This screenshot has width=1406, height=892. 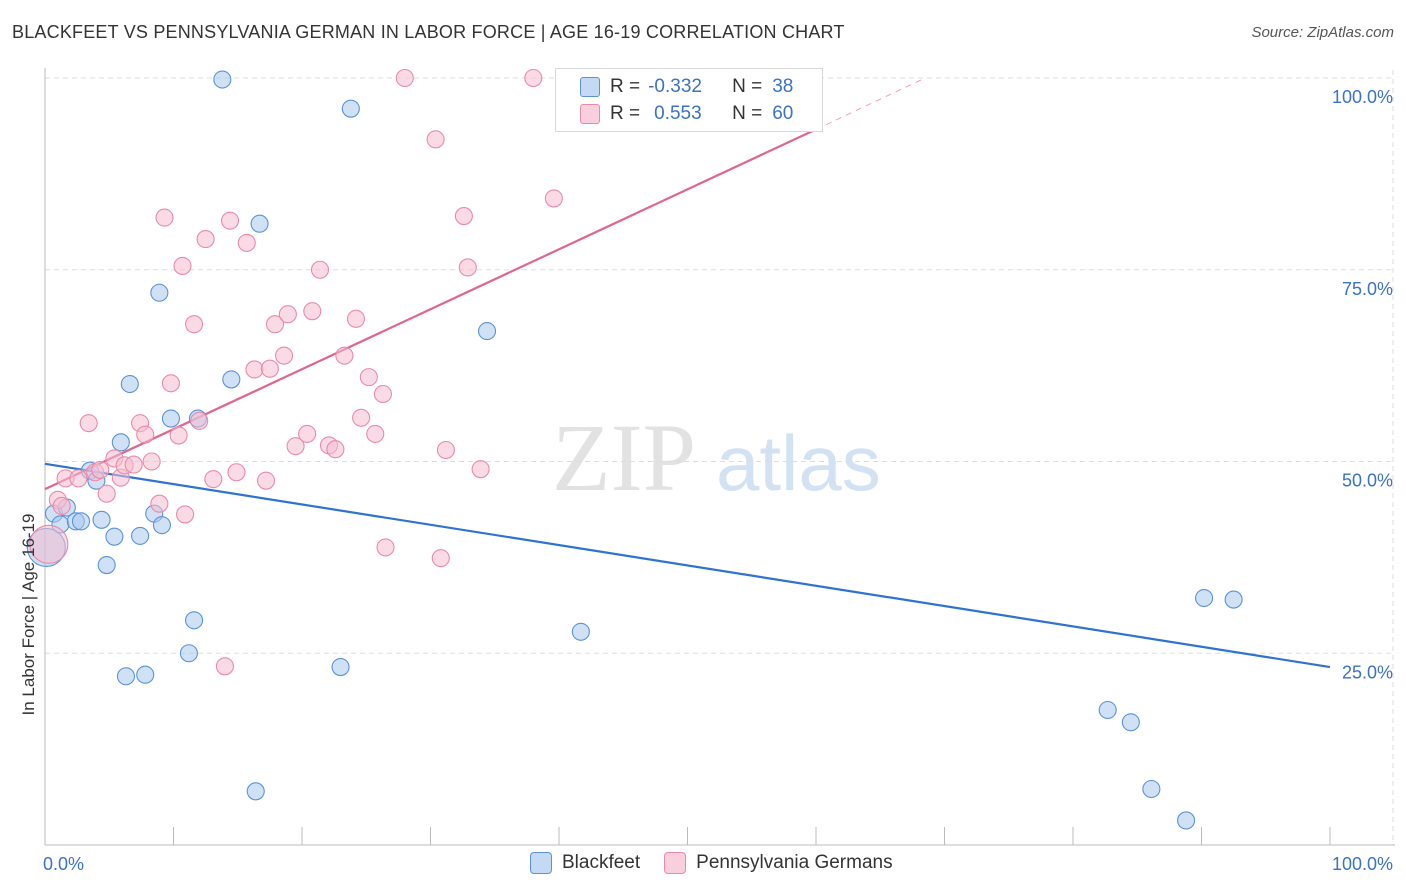 I want to click on legend-r-label: R =, so click(x=625, y=86).